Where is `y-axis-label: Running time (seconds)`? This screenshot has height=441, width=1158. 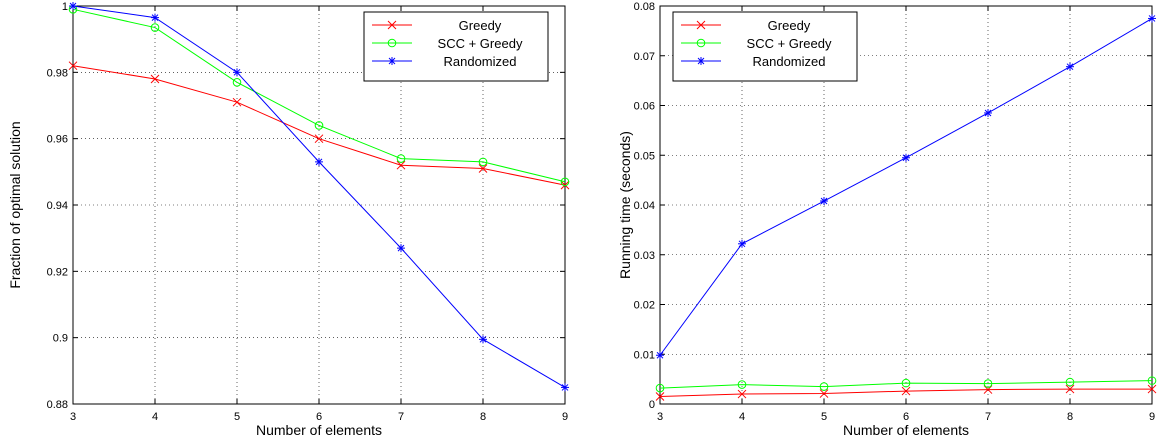 y-axis-label: Running time (seconds) is located at coordinates (625, 205).